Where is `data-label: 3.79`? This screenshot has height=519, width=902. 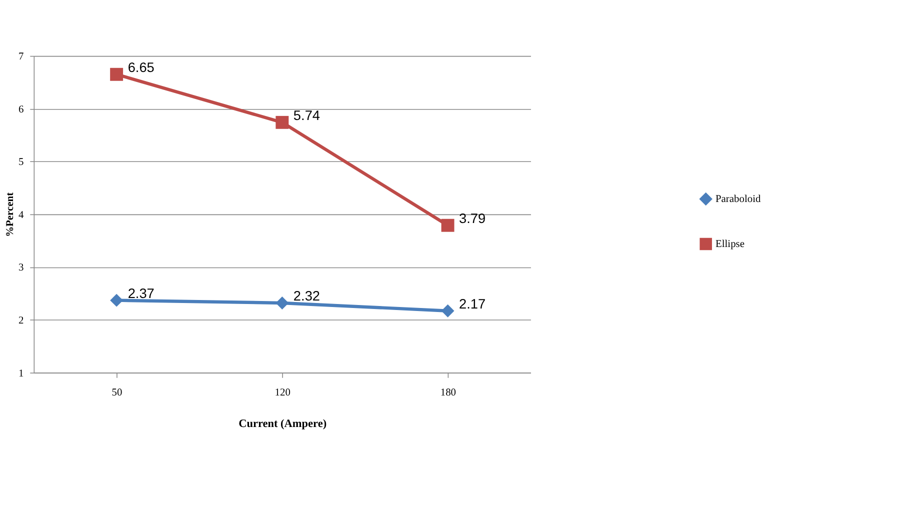
data-label: 3.79 is located at coordinates (472, 218).